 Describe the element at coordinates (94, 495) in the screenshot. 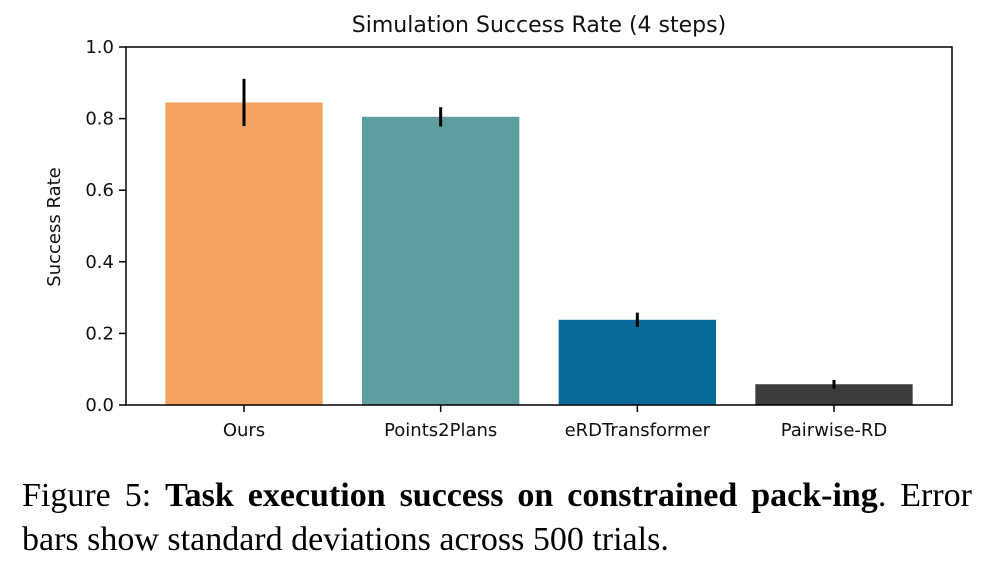

I see `caption-prefix: Figure 5:` at that location.